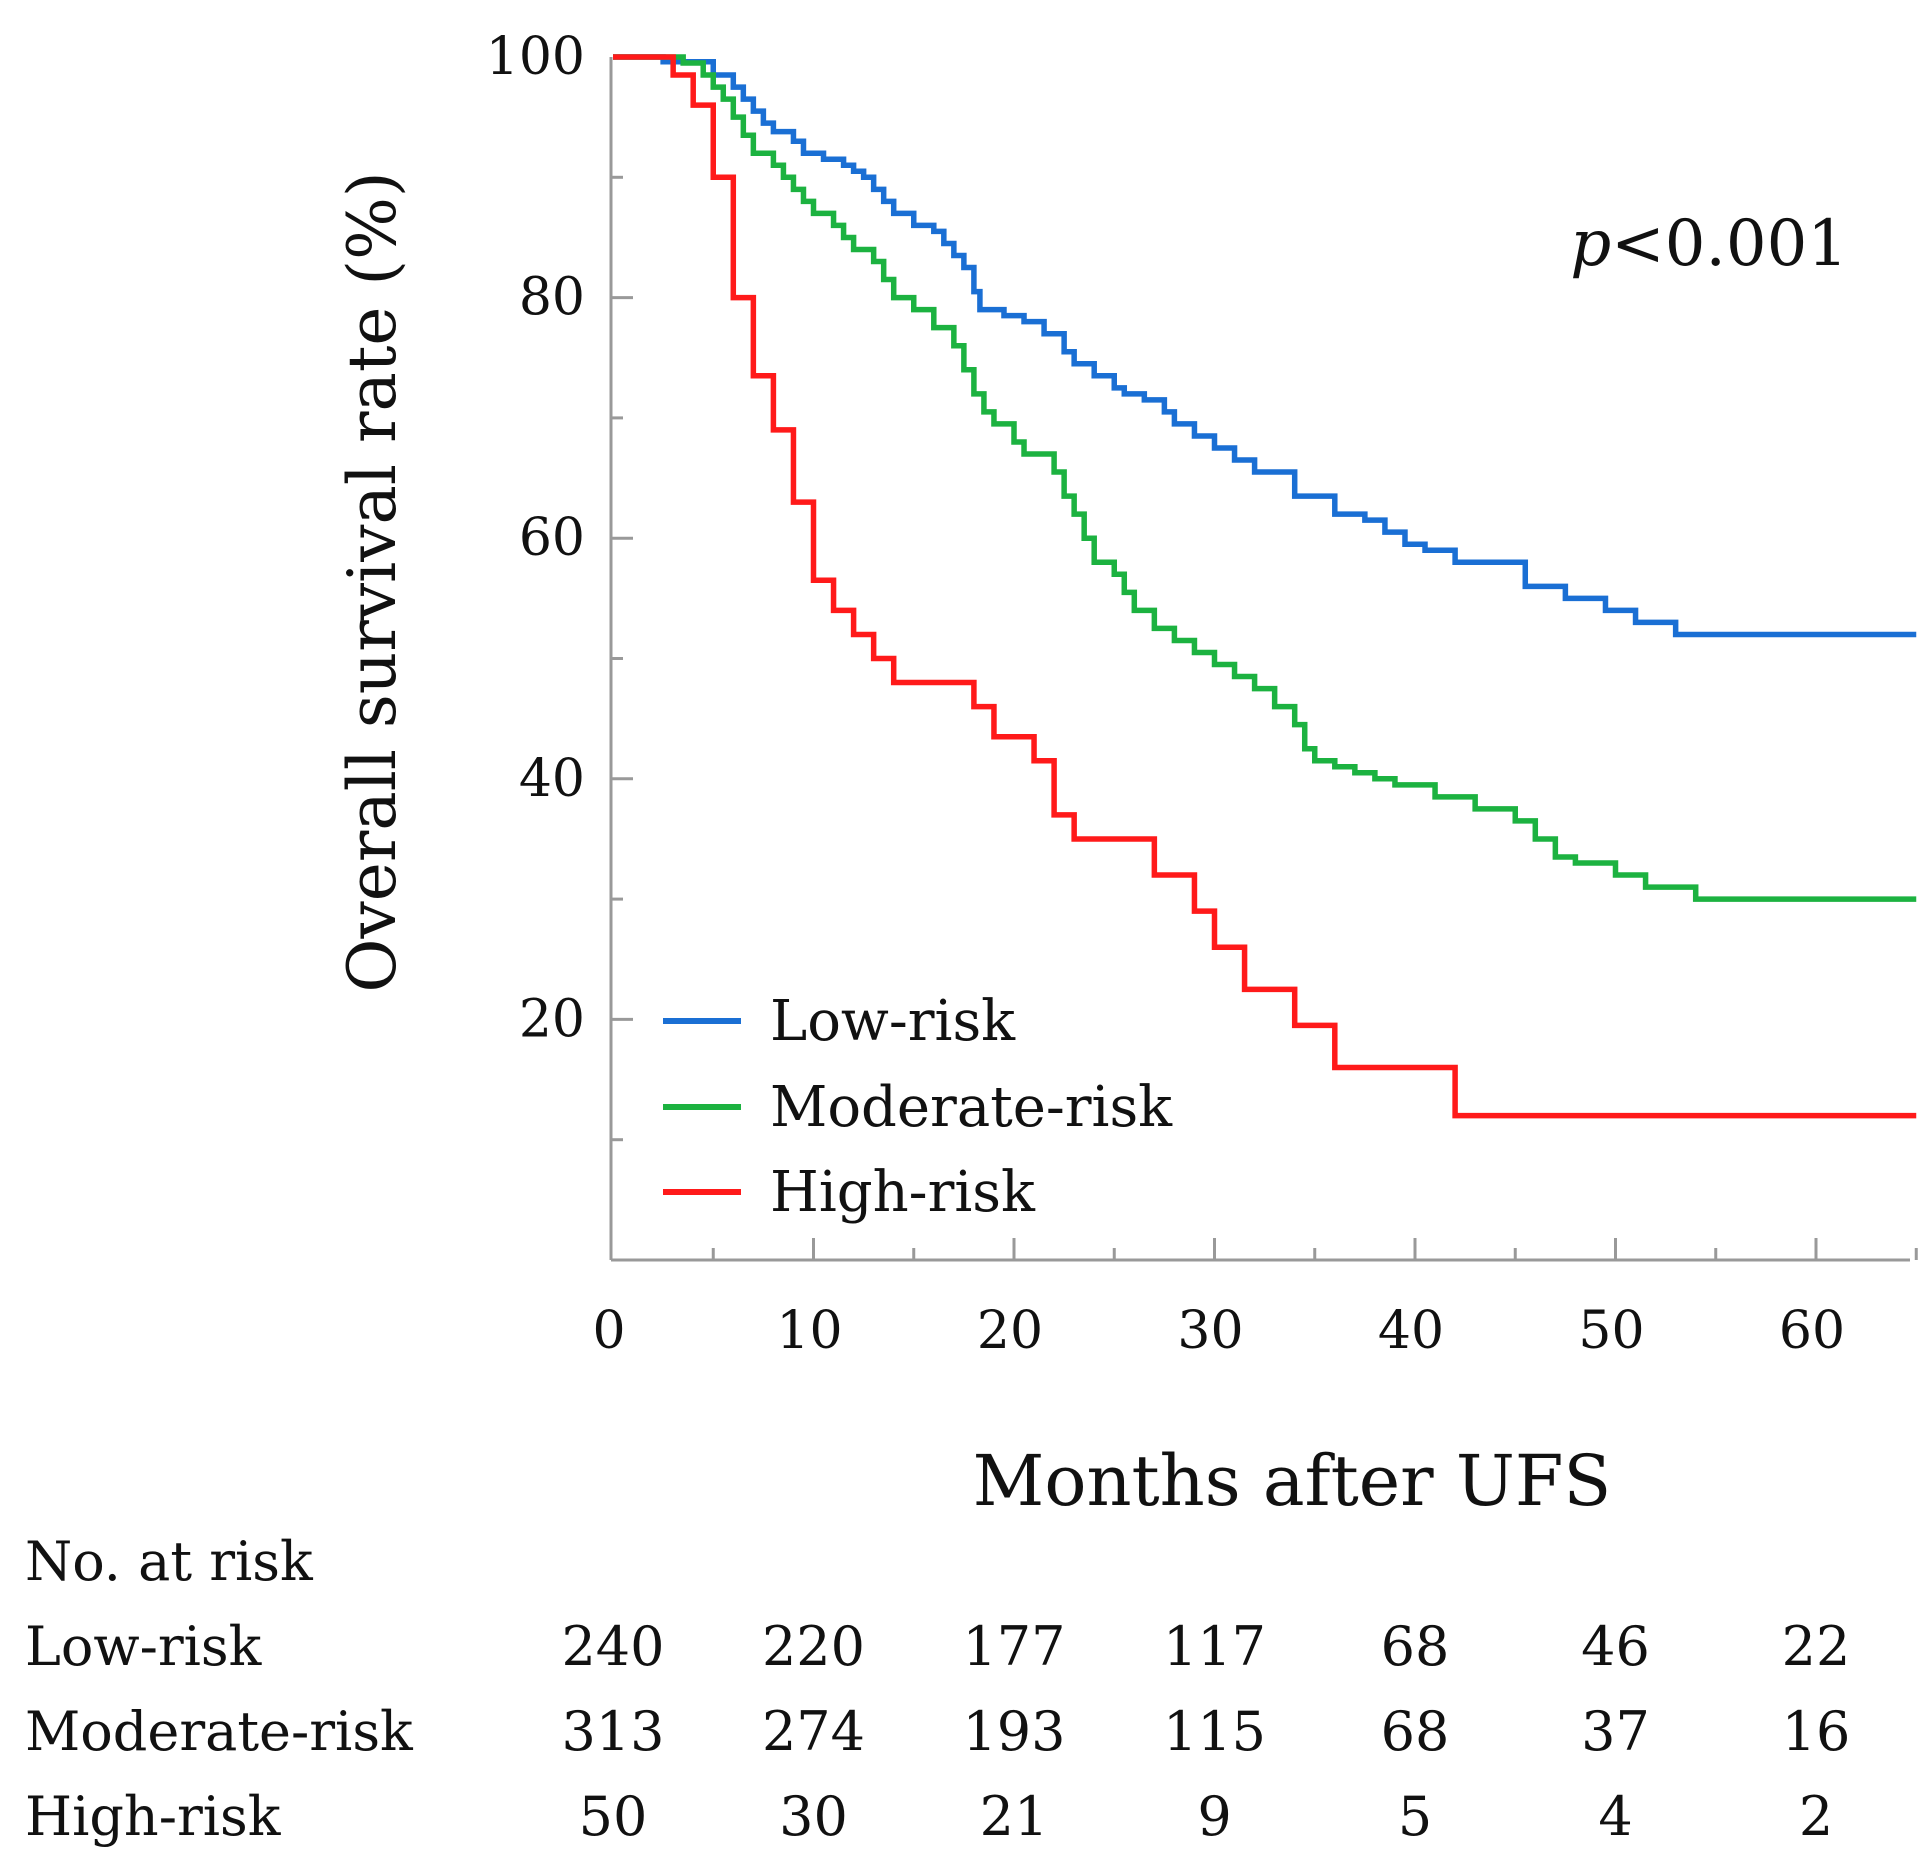  What do you see at coordinates (608, 1331) in the screenshot?
I see `x-tick-label: 0` at bounding box center [608, 1331].